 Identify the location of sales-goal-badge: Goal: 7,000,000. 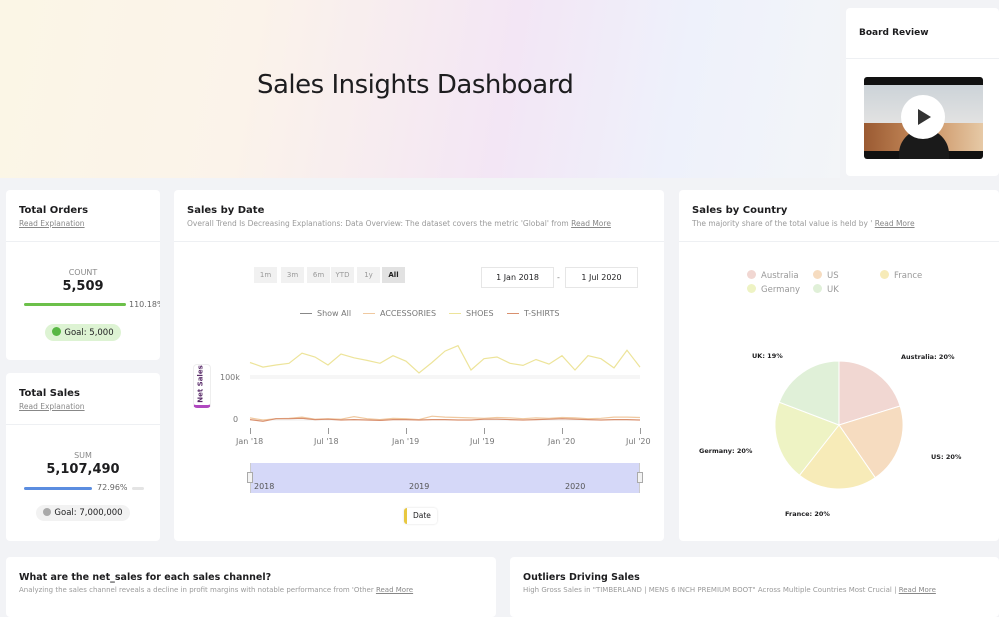
(83, 513).